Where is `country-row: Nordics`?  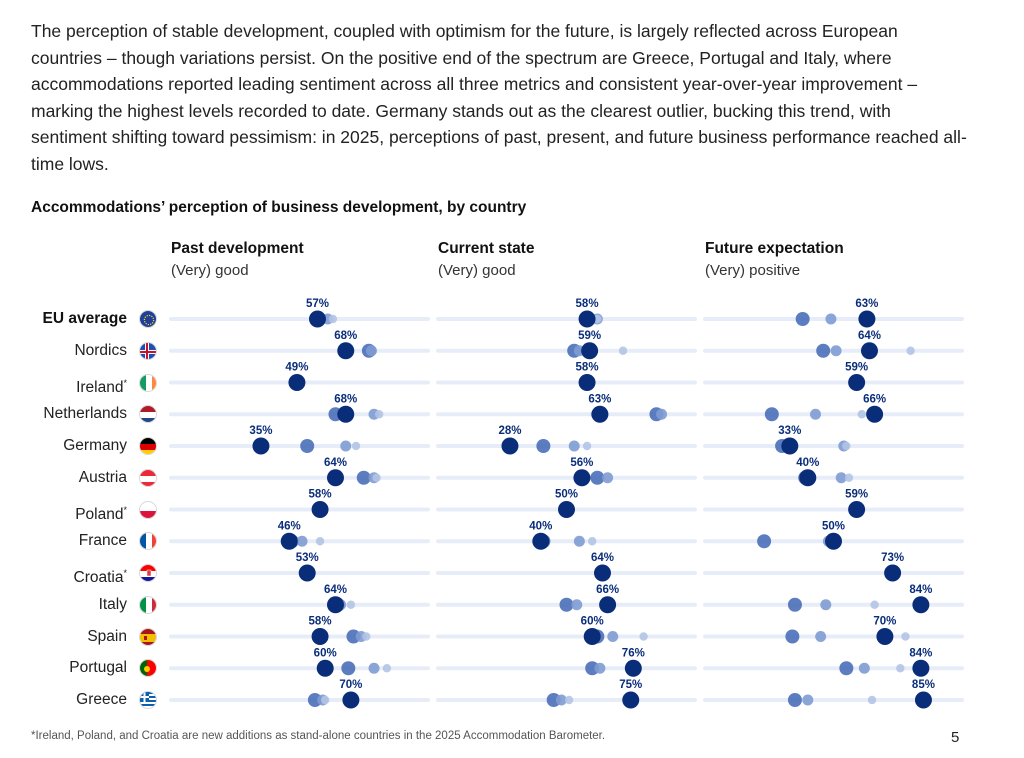 country-row: Nordics is located at coordinates (512, 351).